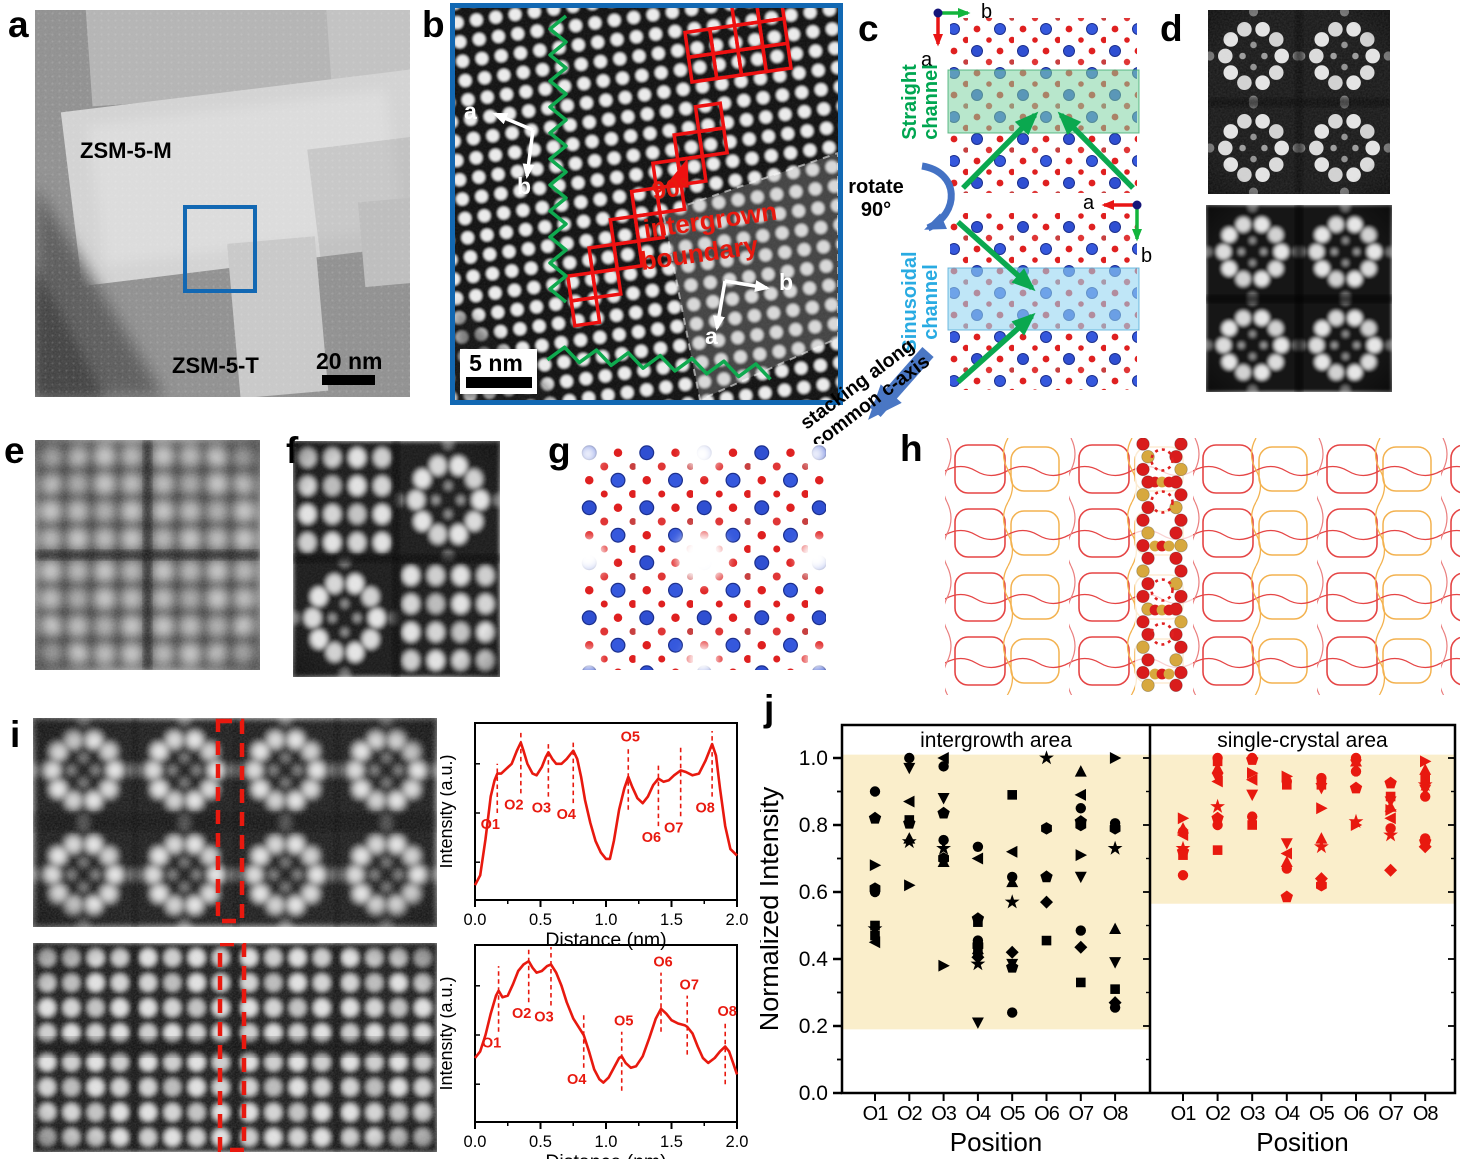  Describe the element at coordinates (920, 102) in the screenshot. I see `straight-channel-label: Straight channel` at that location.